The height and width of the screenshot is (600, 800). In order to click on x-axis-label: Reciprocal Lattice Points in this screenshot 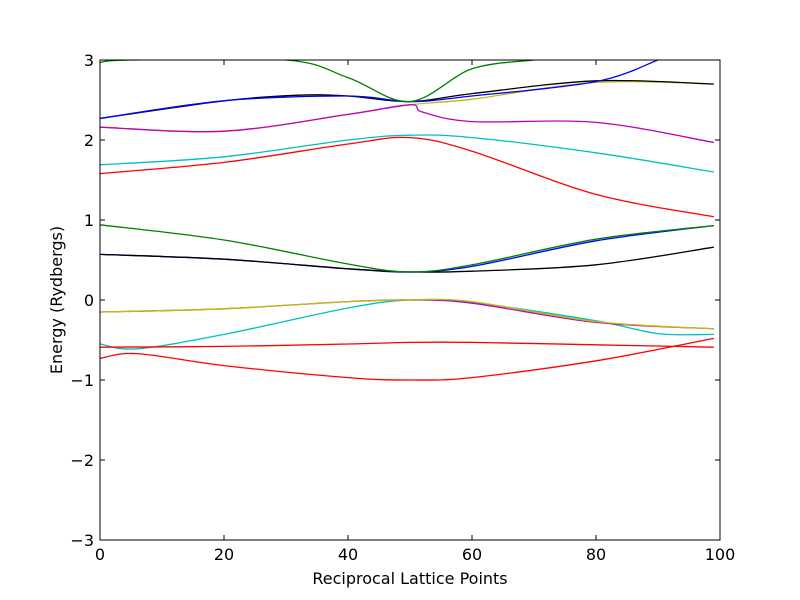, I will do `click(409, 578)`.